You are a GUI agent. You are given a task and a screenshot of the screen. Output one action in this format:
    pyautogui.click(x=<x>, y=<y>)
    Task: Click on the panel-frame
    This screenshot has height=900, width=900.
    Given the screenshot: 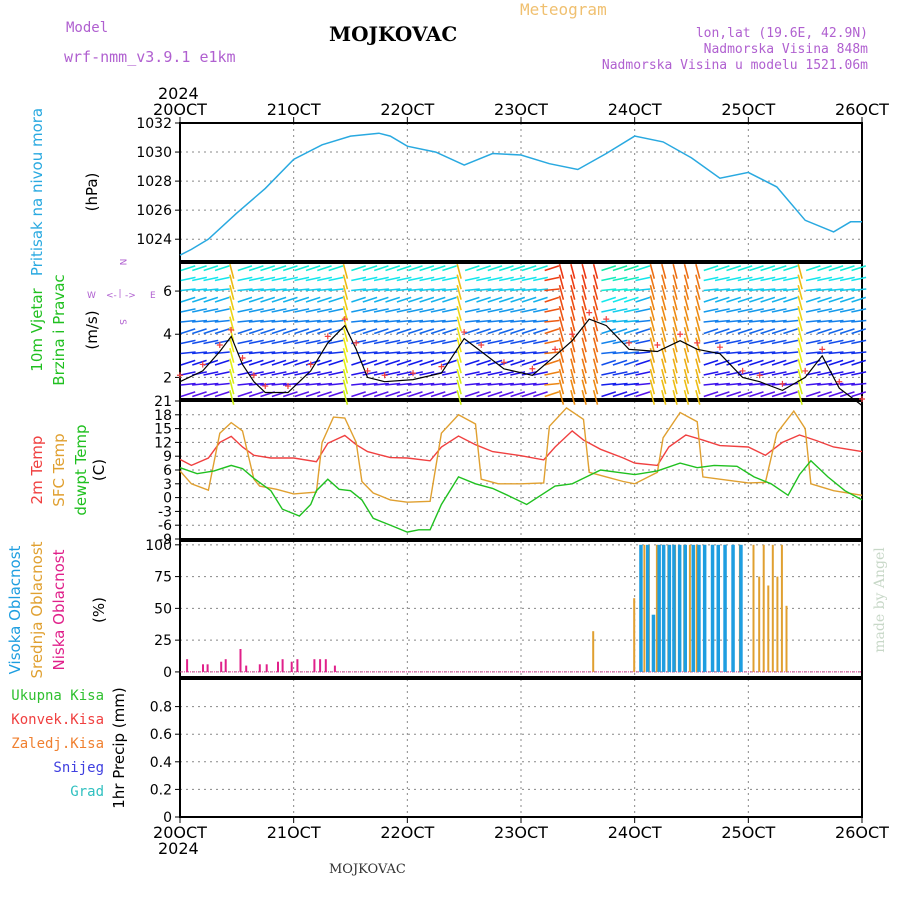 What is the action you would take?
    pyautogui.click(x=521, y=331)
    